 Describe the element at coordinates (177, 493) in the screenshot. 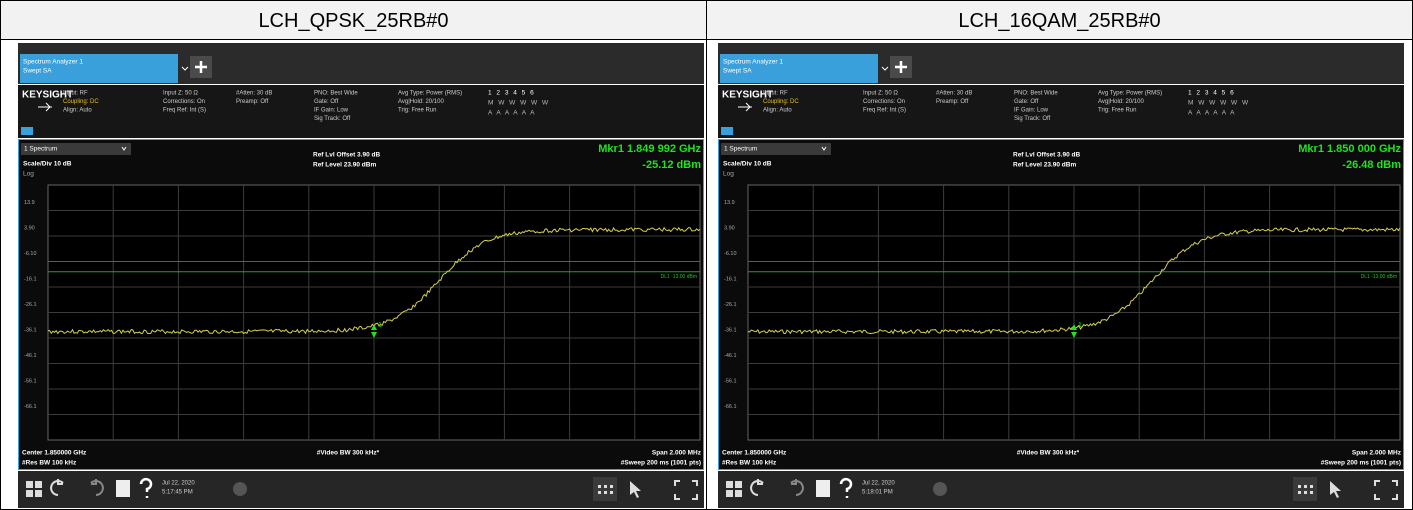

I see `time: 5:17:45 PM` at that location.